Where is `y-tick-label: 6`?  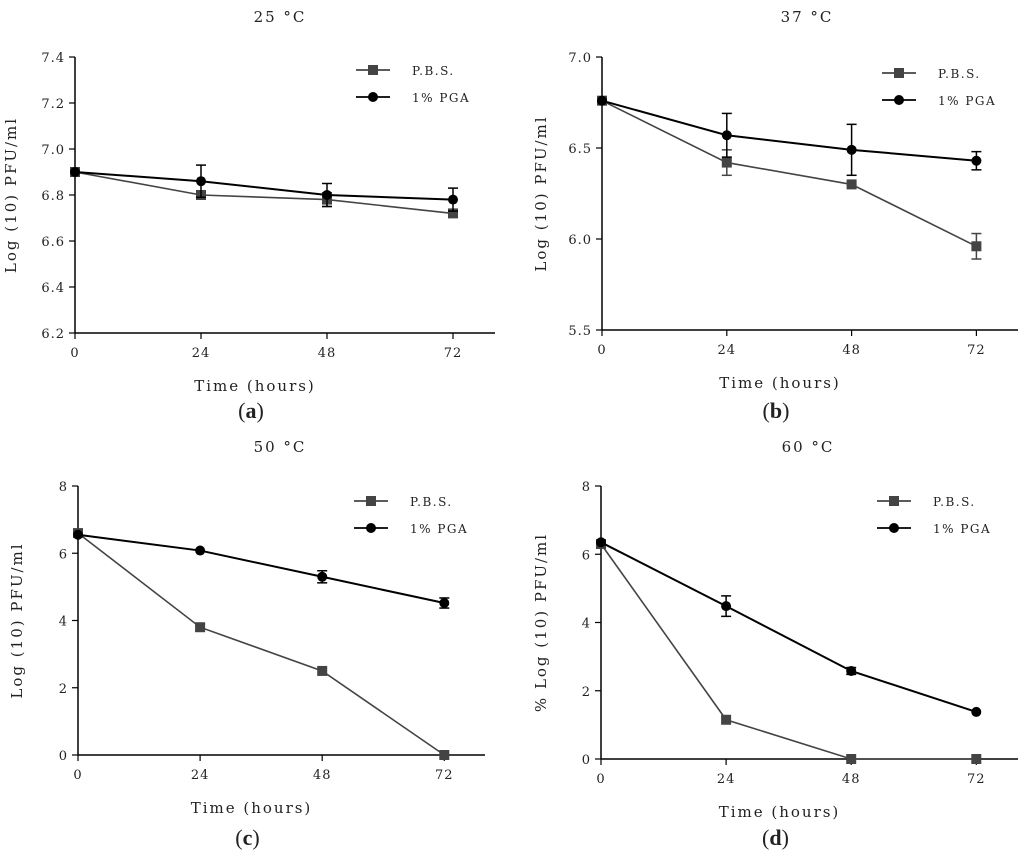
y-tick-label: 6 is located at coordinates (586, 555).